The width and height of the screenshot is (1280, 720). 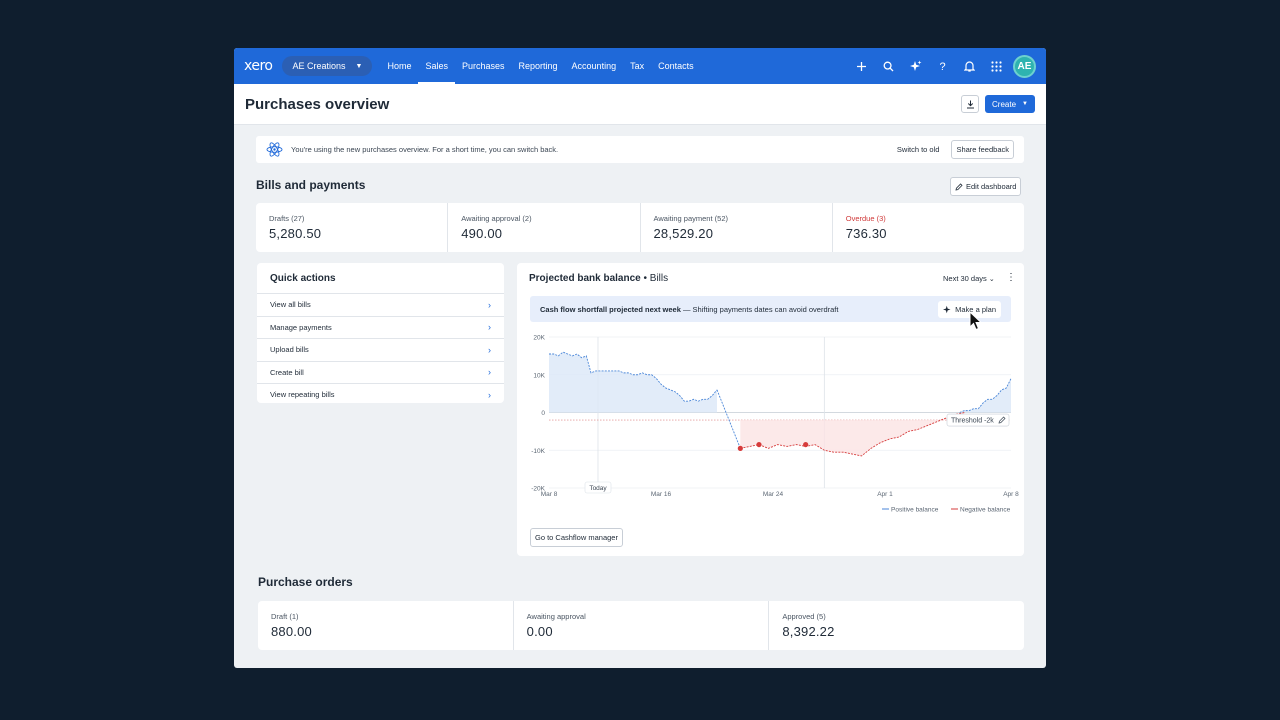 What do you see at coordinates (290, 305) in the screenshot?
I see `quick-action-label: View all bills` at bounding box center [290, 305].